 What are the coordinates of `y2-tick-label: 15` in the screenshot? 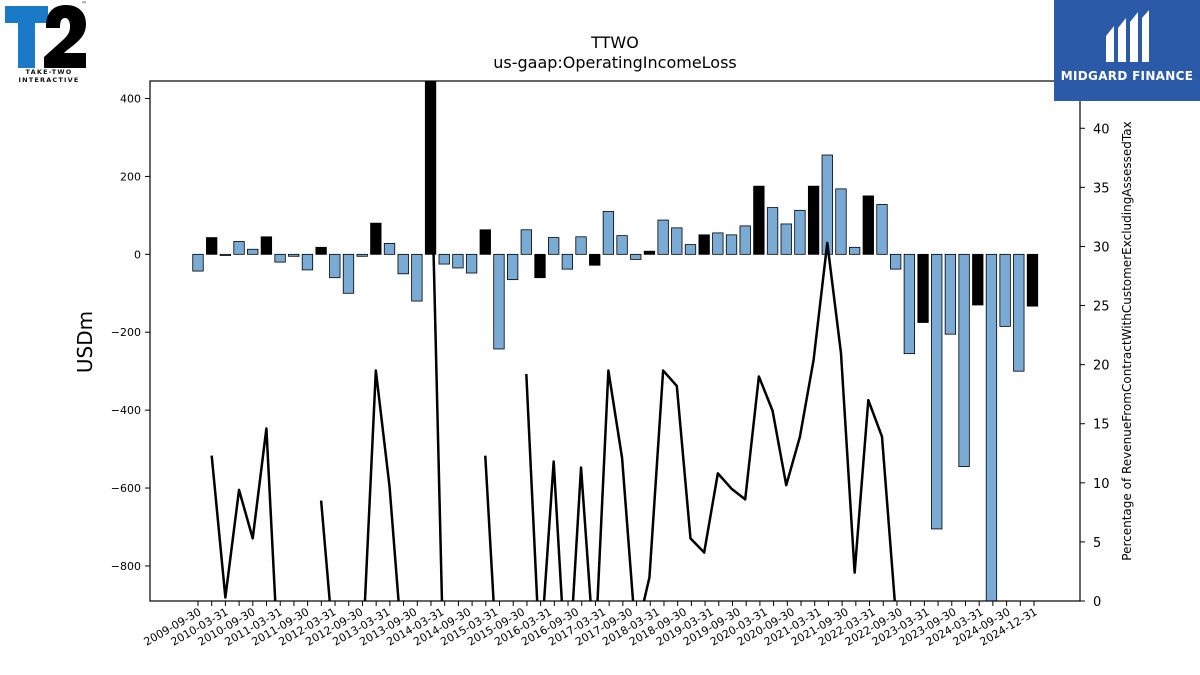 It's located at (1101, 425).